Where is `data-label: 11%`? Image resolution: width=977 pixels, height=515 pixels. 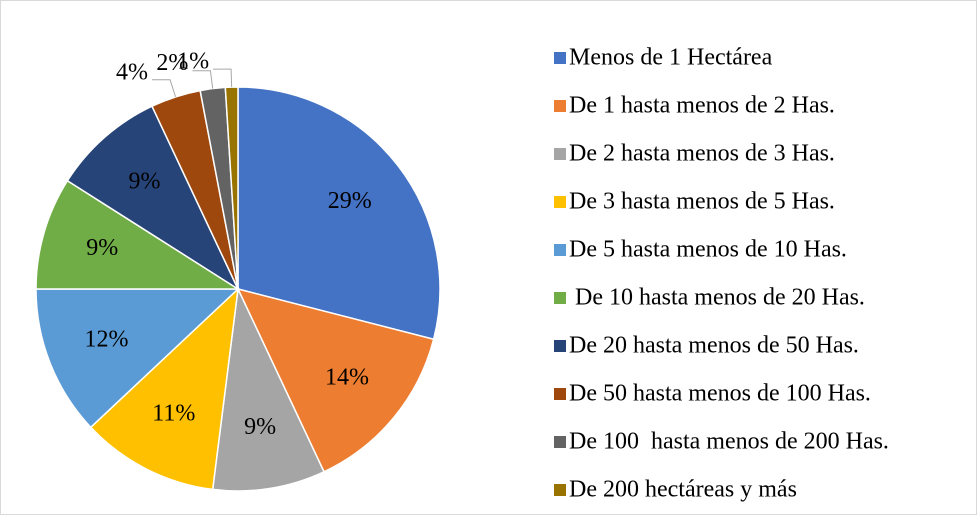
data-label: 11% is located at coordinates (173, 413).